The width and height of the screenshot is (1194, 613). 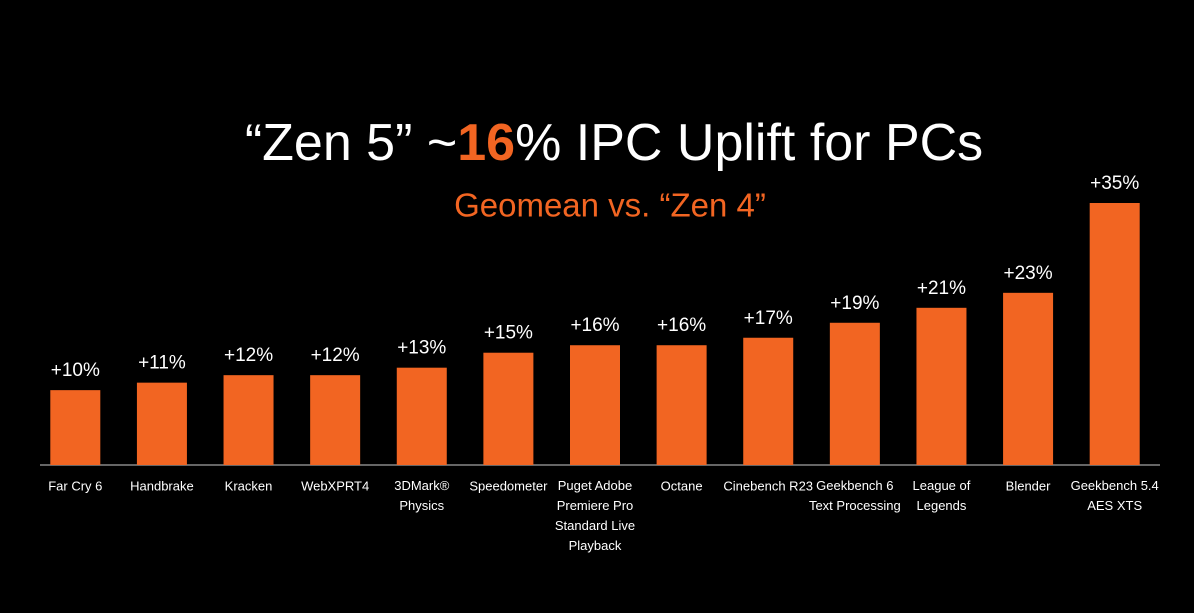 What do you see at coordinates (1028, 485) in the screenshot?
I see `x-tick-label: Blender` at bounding box center [1028, 485].